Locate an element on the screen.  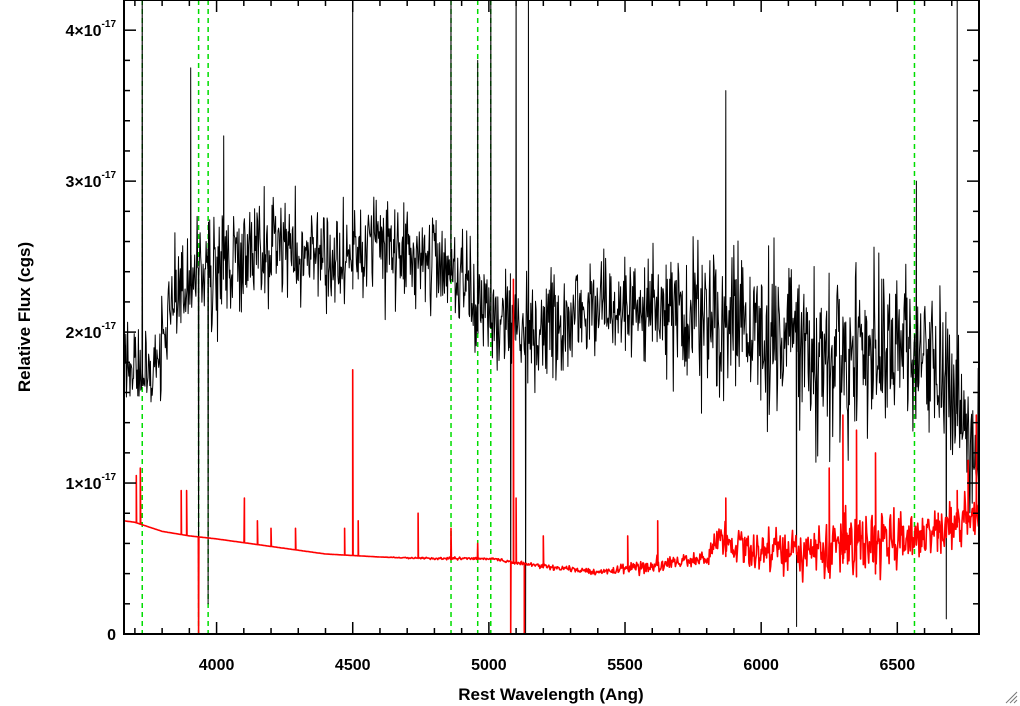
x-tick-labels: 4000 4500 5000 5500 6000 6500 is located at coordinates (557, 665).